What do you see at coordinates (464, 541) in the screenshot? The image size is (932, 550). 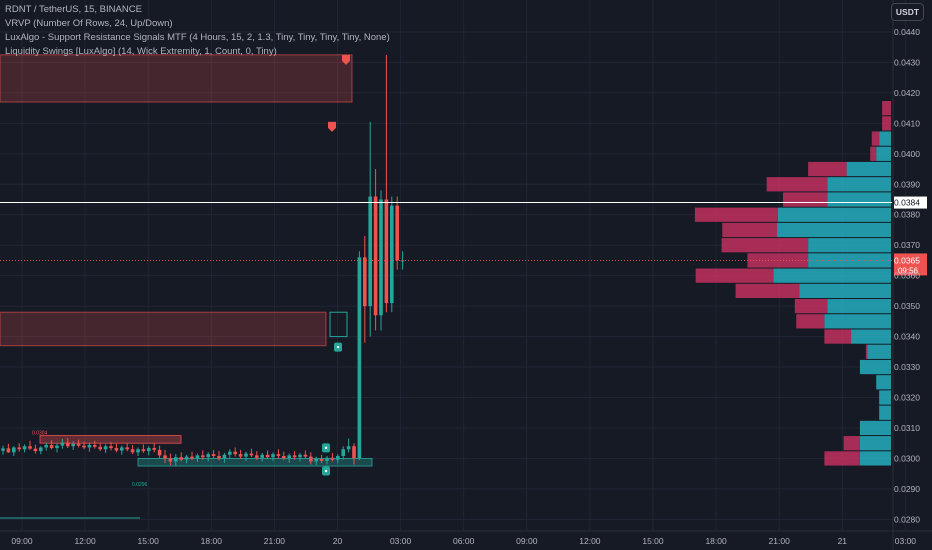 I see `x-tick-label: 06:00` at bounding box center [464, 541].